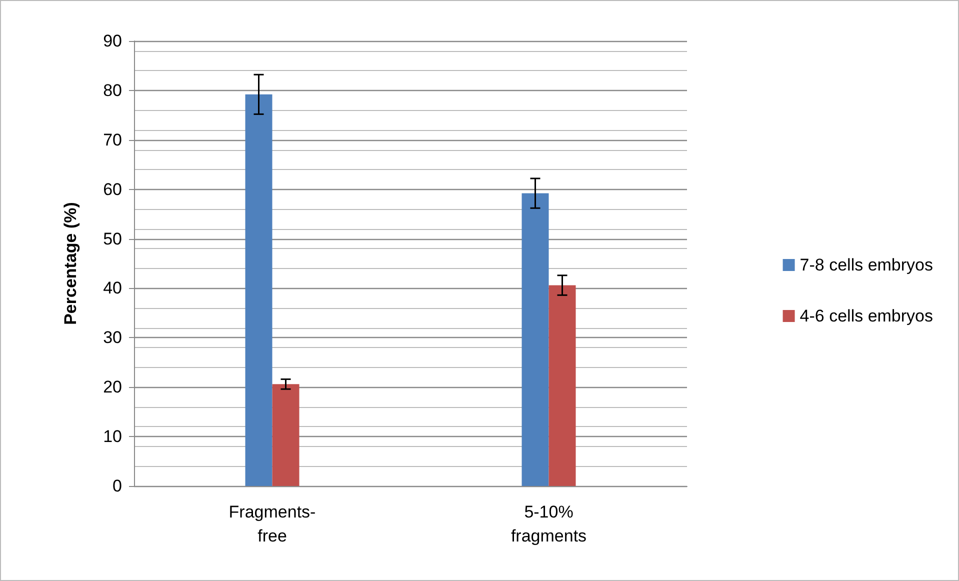 Image resolution: width=959 pixels, height=581 pixels. Describe the element at coordinates (112, 189) in the screenshot. I see `y-tick-label: 60` at that location.